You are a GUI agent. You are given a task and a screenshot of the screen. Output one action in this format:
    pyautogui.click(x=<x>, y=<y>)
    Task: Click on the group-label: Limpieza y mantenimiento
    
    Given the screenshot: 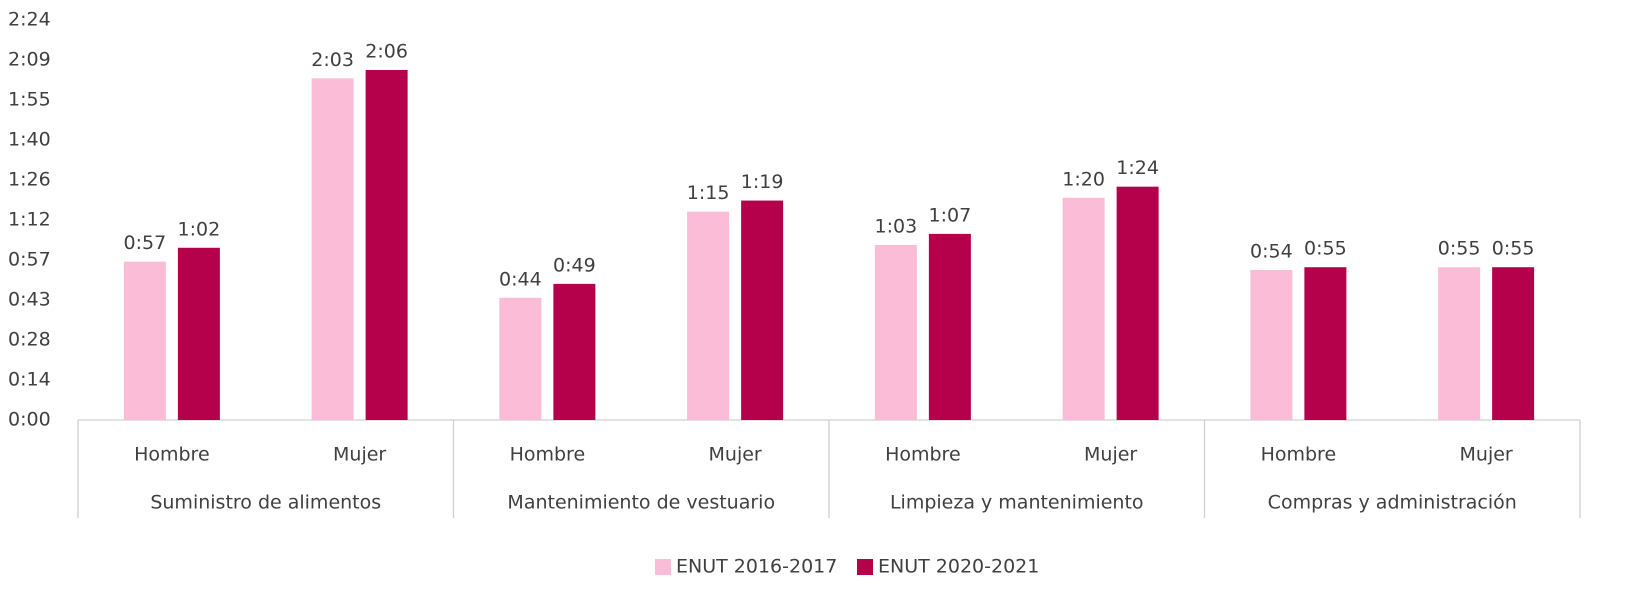 What is the action you would take?
    pyautogui.click(x=1017, y=503)
    